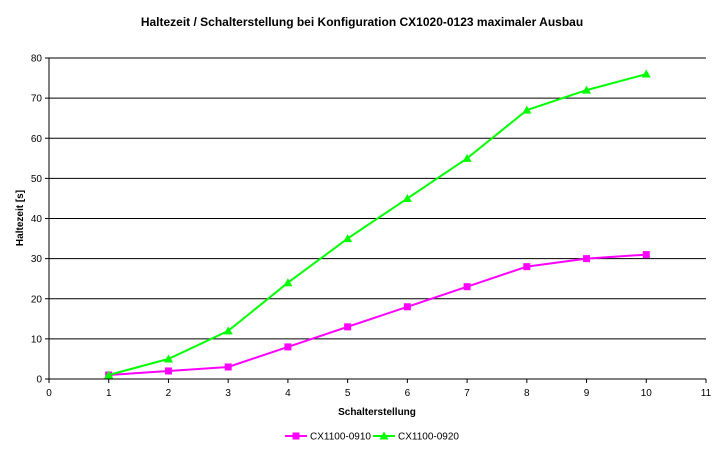  What do you see at coordinates (37, 259) in the screenshot?
I see `y-tick-label-3: 30` at bounding box center [37, 259].